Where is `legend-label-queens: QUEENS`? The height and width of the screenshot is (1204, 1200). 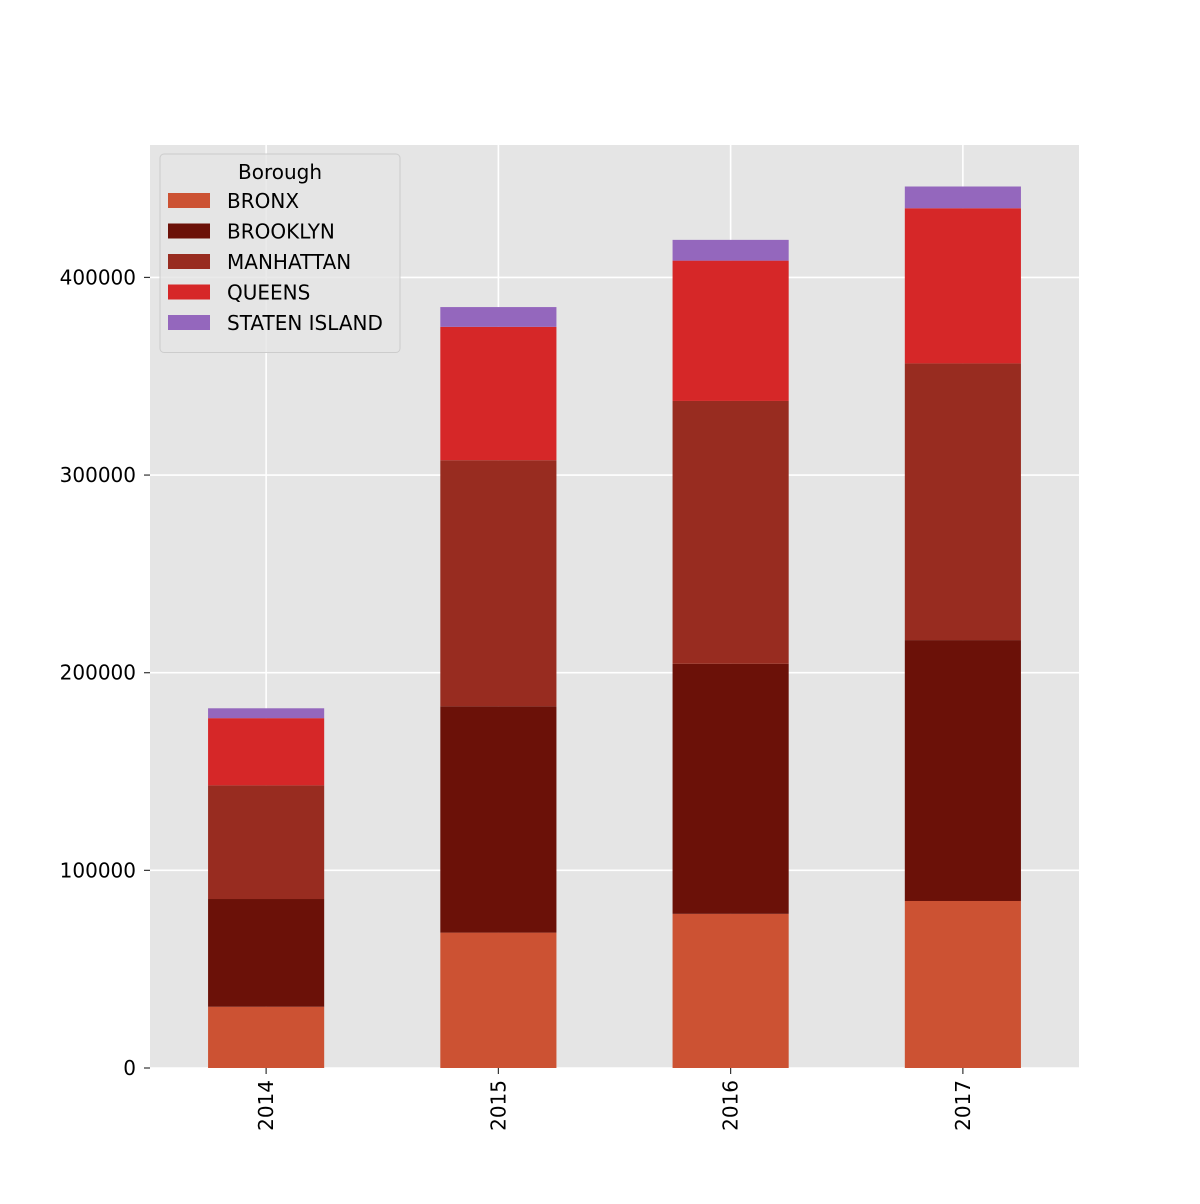 legend-label-queens: QUEENS is located at coordinates (268, 293).